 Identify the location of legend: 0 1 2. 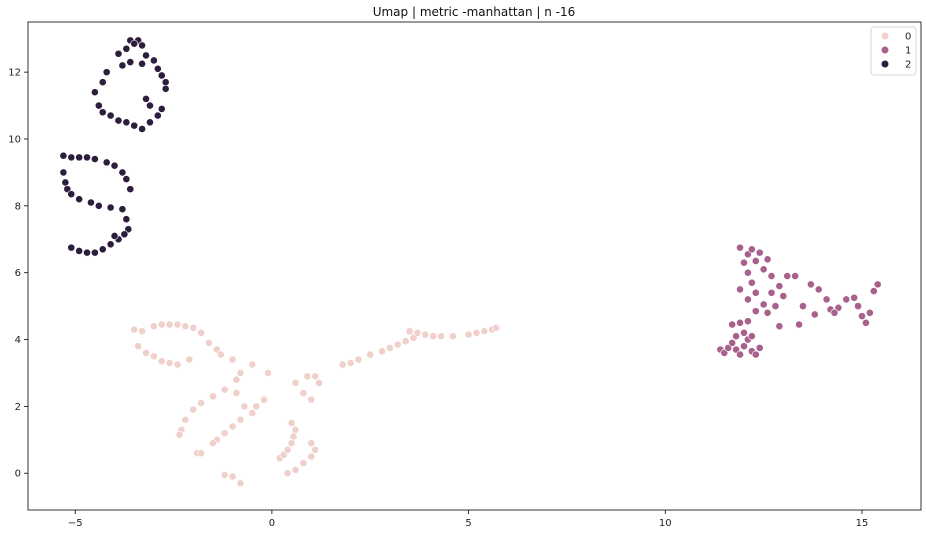
(893, 51).